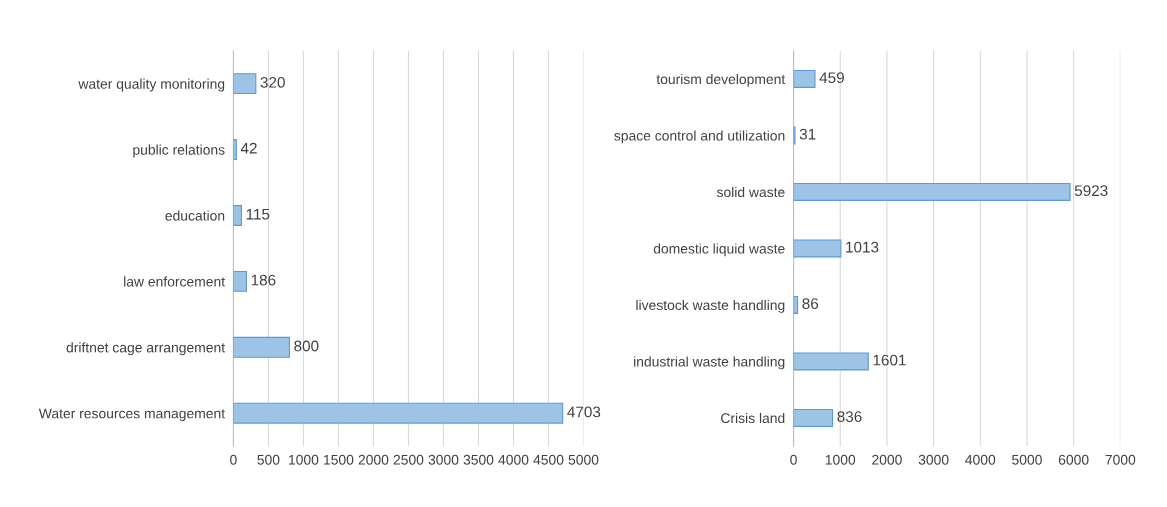  Describe the element at coordinates (721, 80) in the screenshot. I see `y-tick-label: tourism development` at that location.